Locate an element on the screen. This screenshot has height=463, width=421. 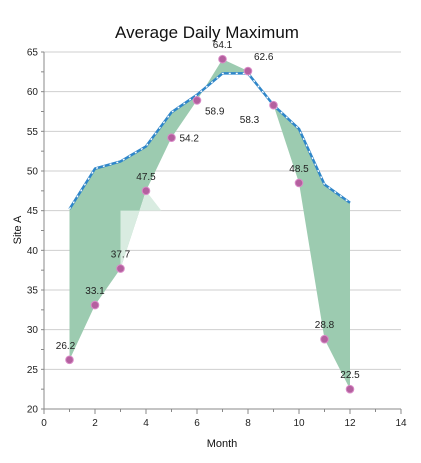
y-tick-label: 20 is located at coordinates (33, 410).